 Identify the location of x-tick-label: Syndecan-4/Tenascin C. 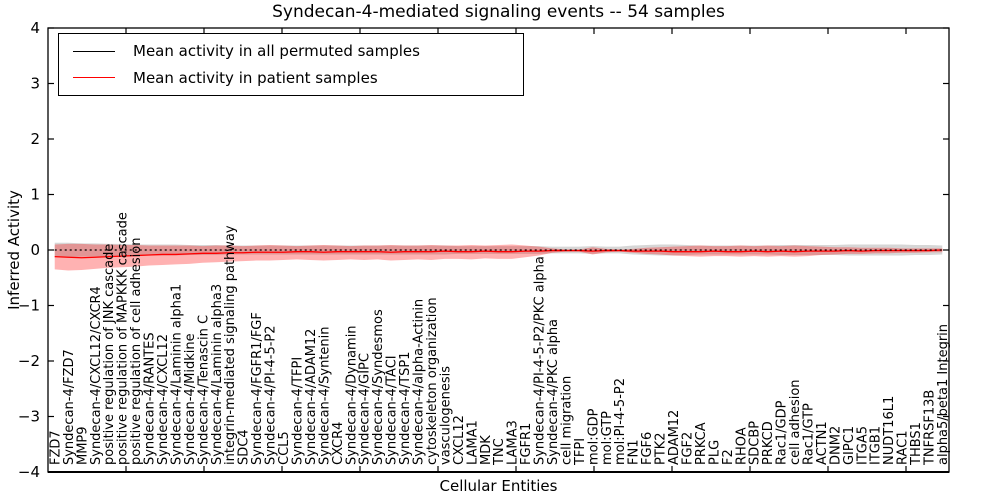
(203, 390).